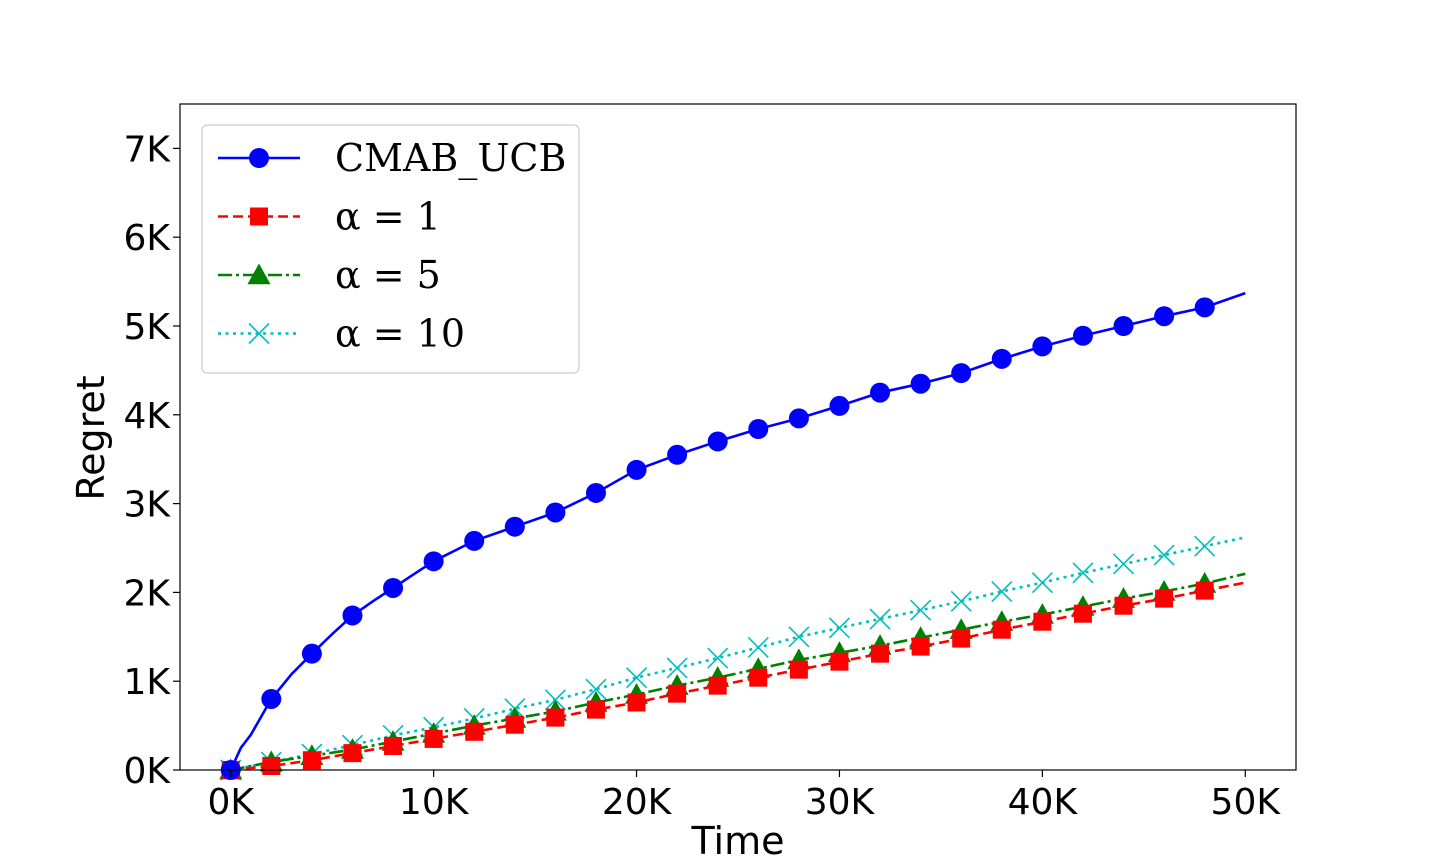 The image size is (1440, 864). What do you see at coordinates (147, 593) in the screenshot?
I see `y-tick-label: 2K` at bounding box center [147, 593].